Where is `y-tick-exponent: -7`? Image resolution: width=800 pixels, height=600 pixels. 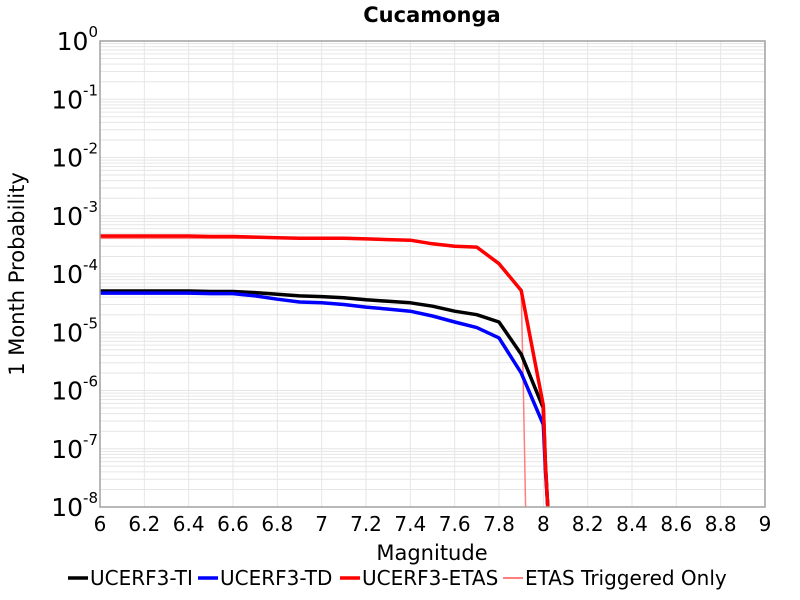 y-tick-exponent: -7 is located at coordinates (90, 440).